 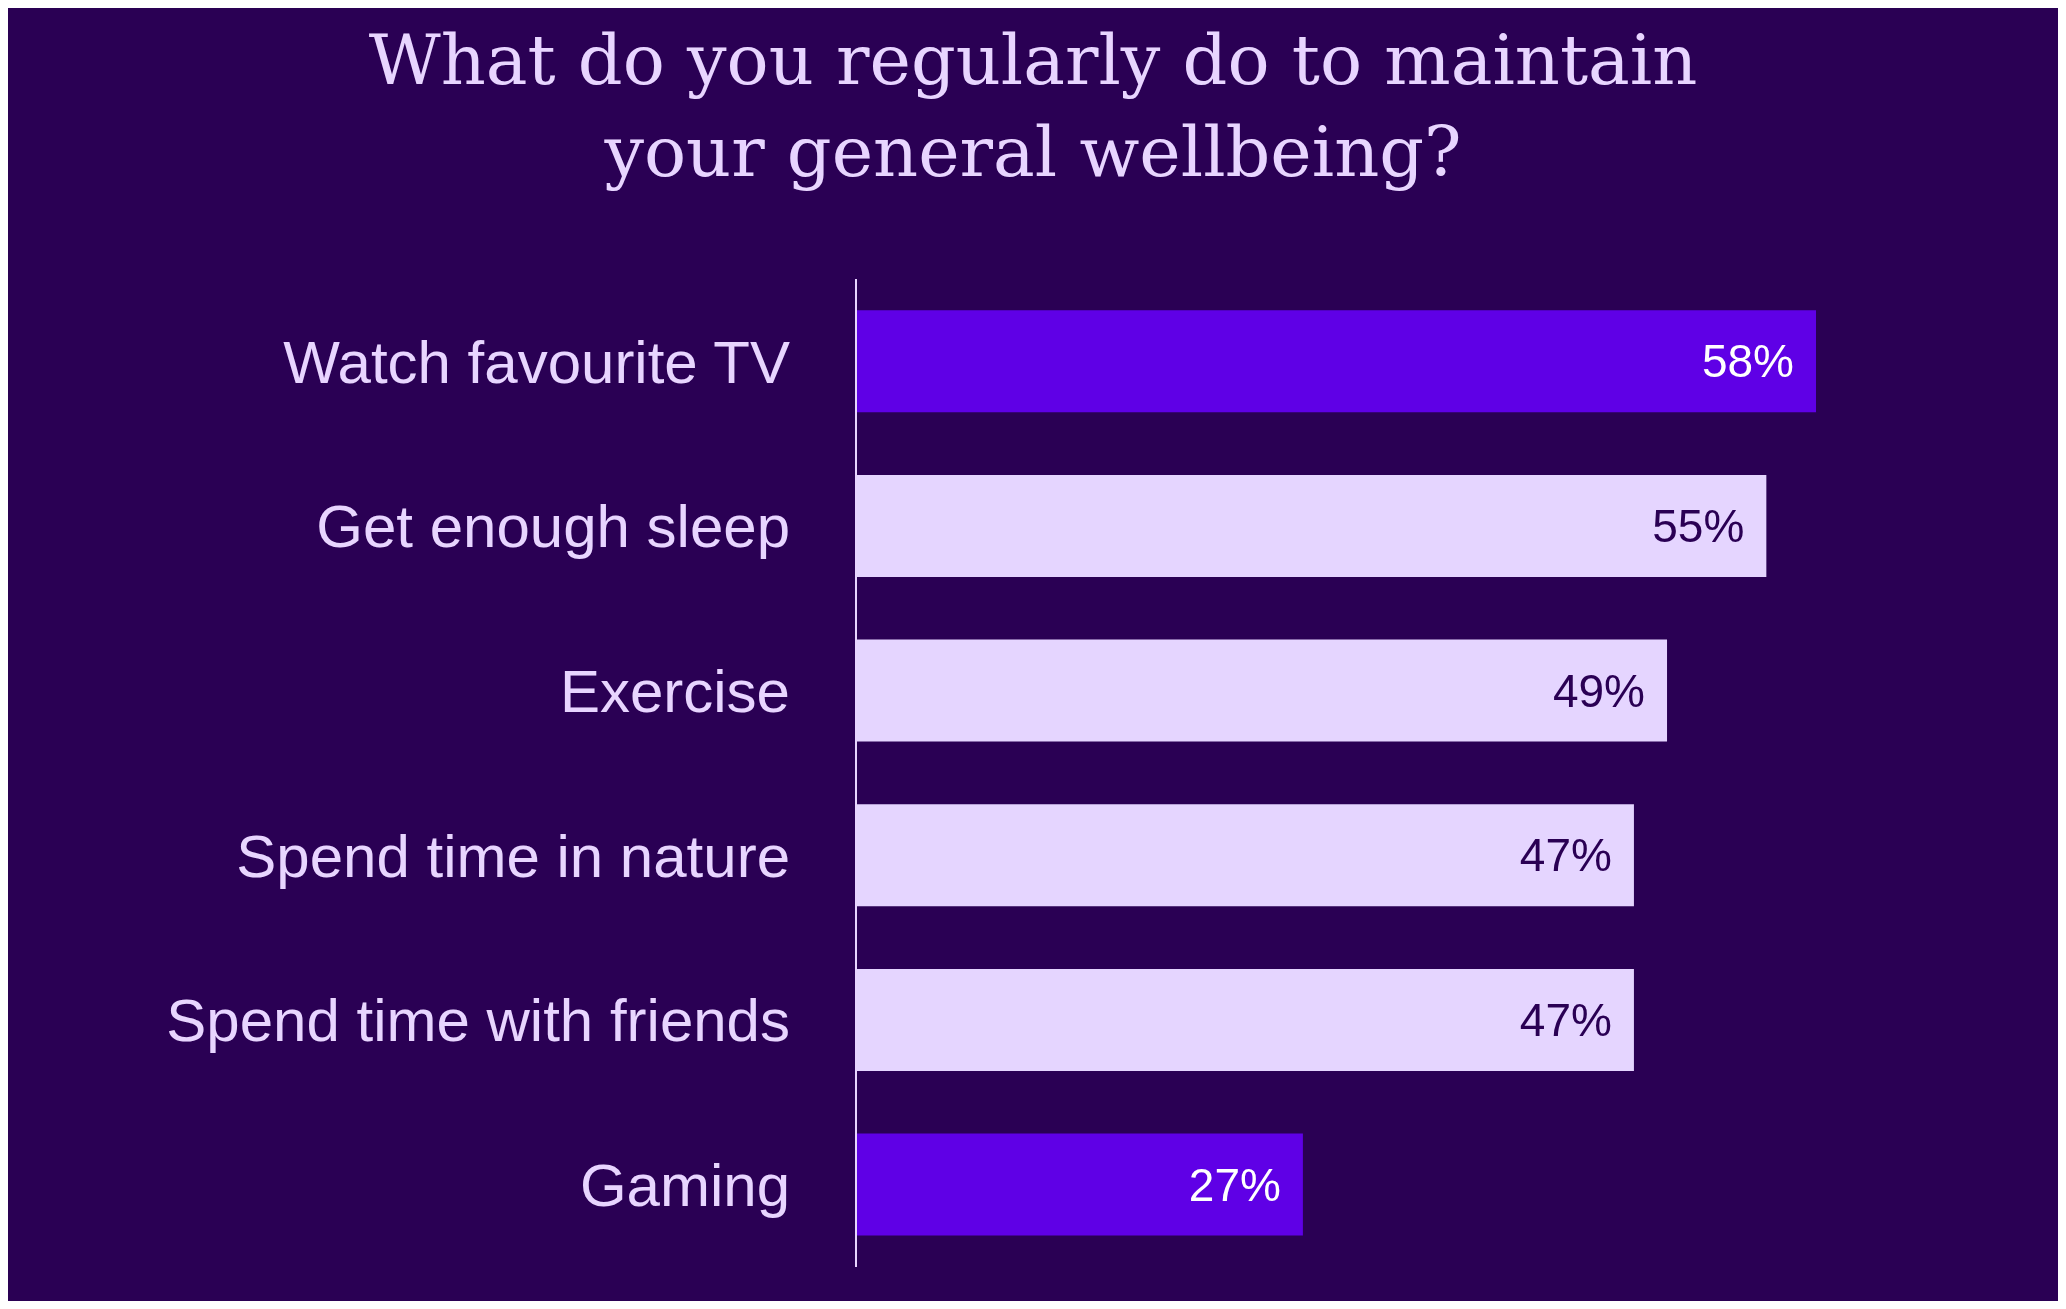 What do you see at coordinates (536, 362) in the screenshot?
I see `y-tick-label: Watch favourite TV` at bounding box center [536, 362].